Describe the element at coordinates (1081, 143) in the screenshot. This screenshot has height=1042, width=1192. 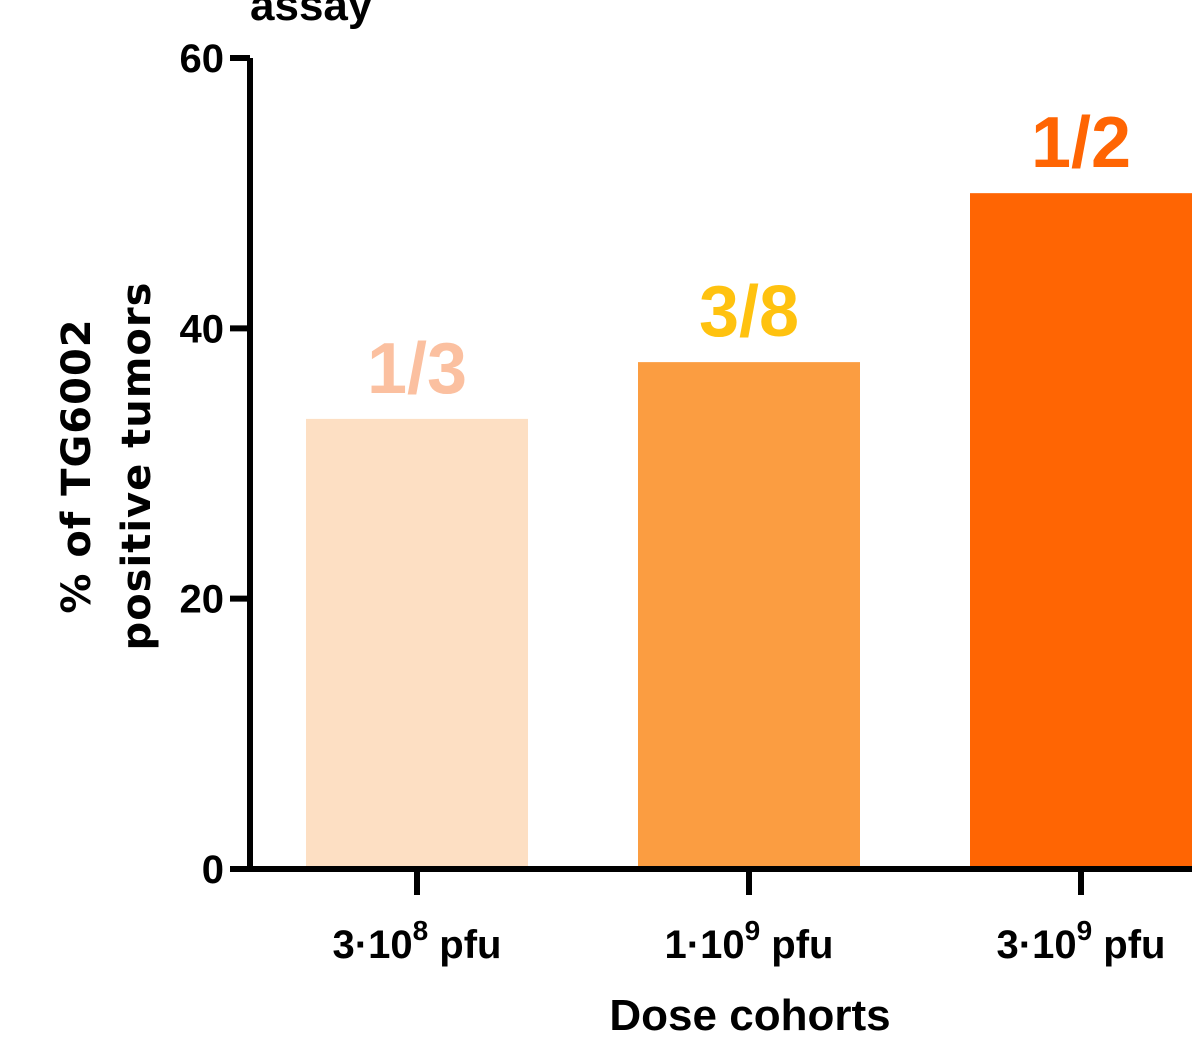
I see `bar-data-label: 1/2` at that location.